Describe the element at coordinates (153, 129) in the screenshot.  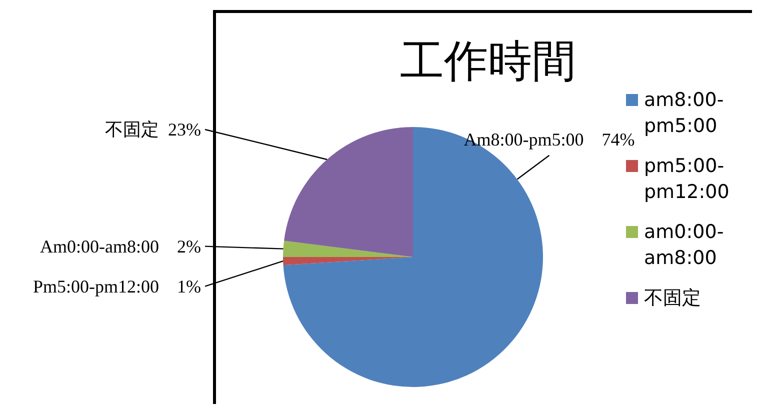
I see `data-label: 不固定 23%` at that location.